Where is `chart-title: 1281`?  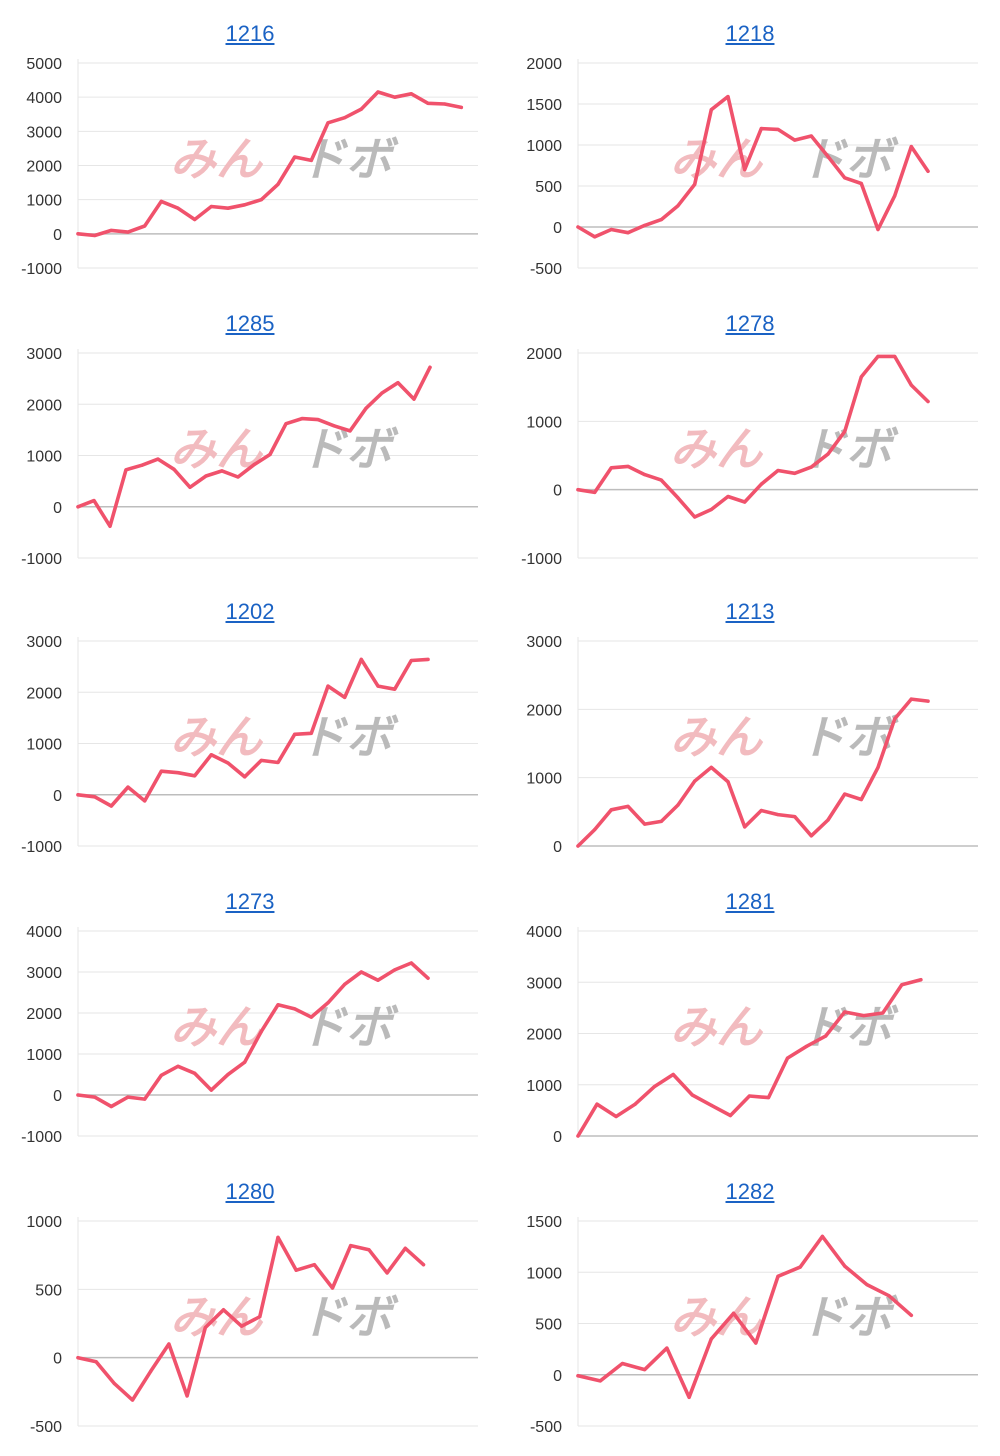 chart-title: 1281 is located at coordinates (750, 902).